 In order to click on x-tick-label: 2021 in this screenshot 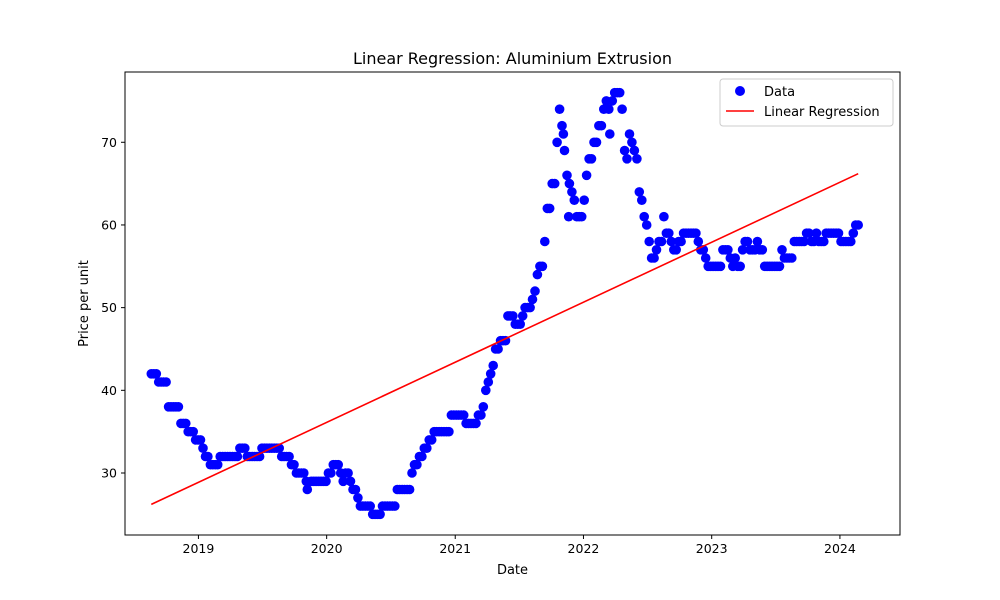, I will do `click(455, 548)`.